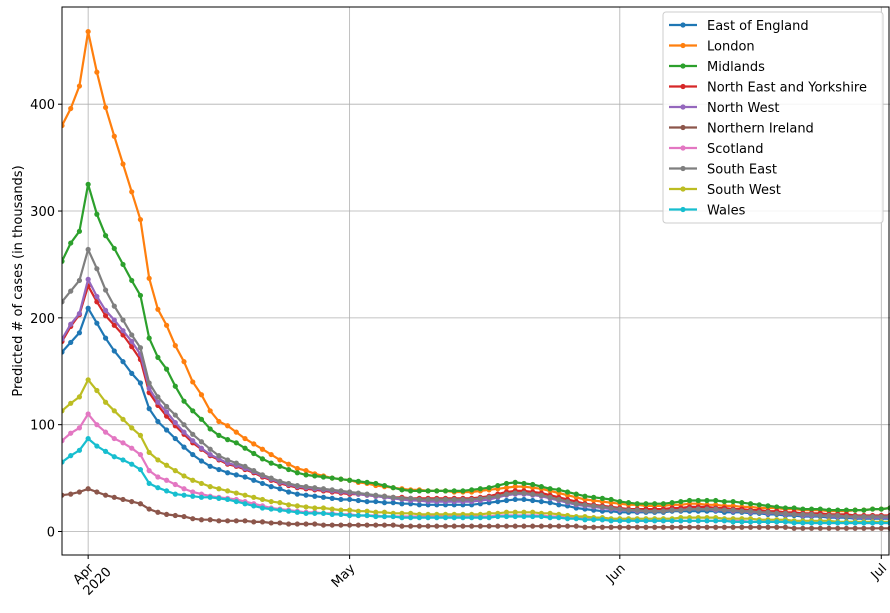  What do you see at coordinates (42, 105) in the screenshot?
I see `y-tick-label: 400` at bounding box center [42, 105].